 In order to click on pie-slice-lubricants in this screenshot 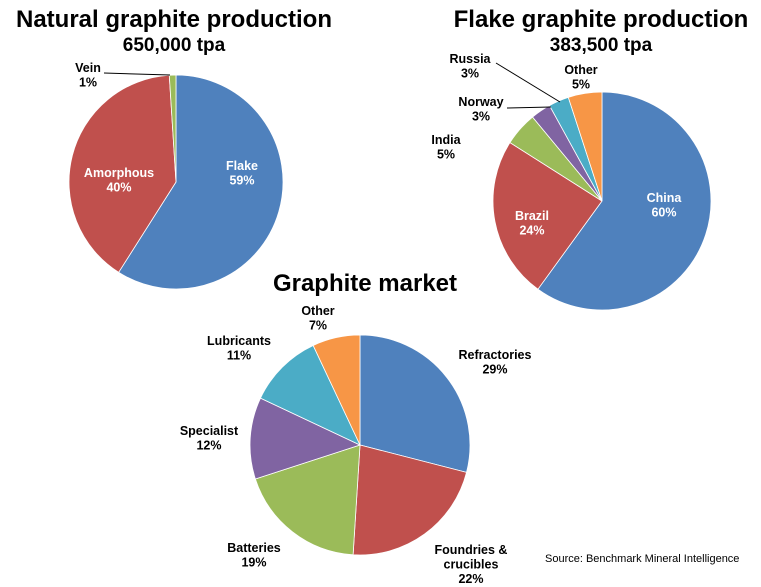, I will do `click(310, 395)`.